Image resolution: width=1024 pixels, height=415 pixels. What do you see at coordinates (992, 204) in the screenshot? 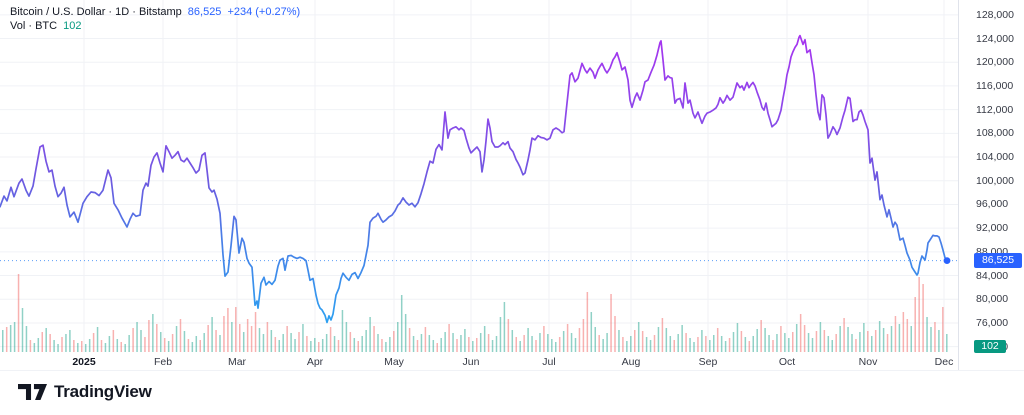
I see `price-axis-label: 96,000` at bounding box center [992, 204].